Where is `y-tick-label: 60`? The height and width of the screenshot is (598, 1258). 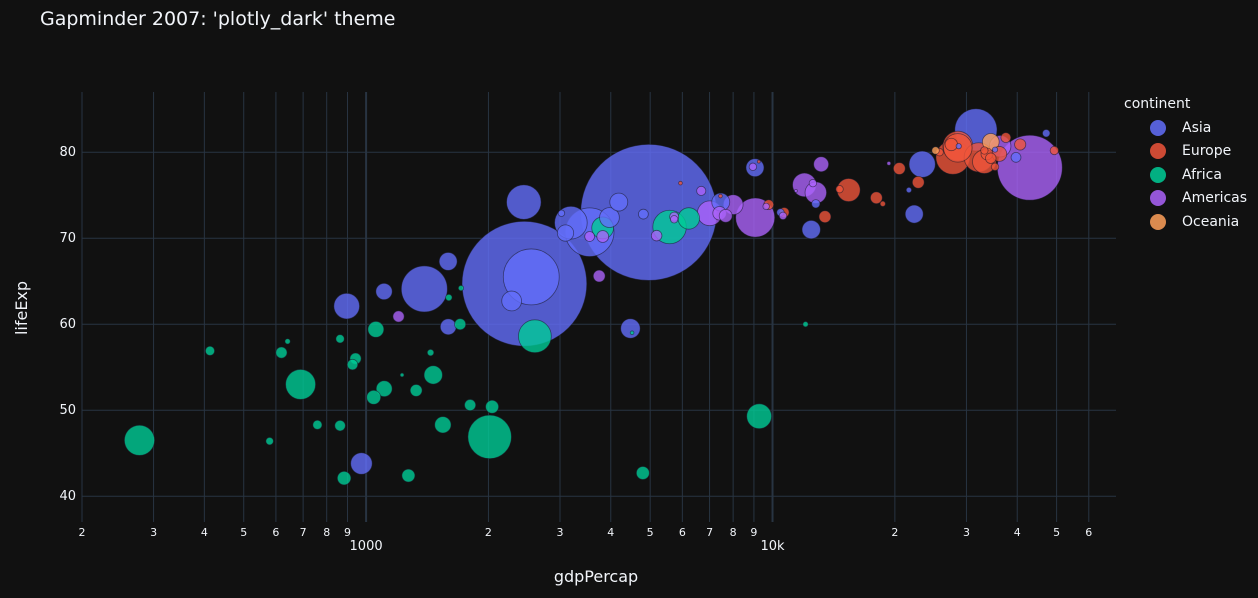
y-tick-label: 60 is located at coordinates (67, 324).